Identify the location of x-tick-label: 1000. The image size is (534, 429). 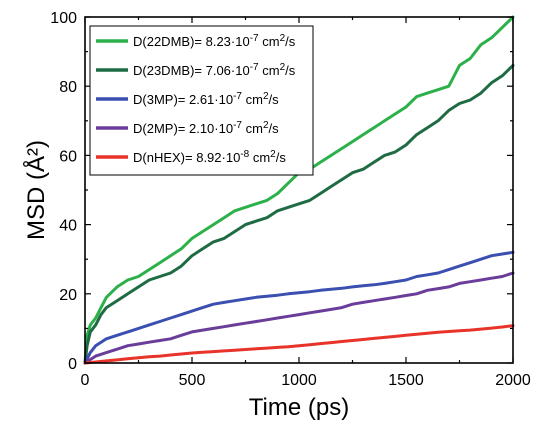
(299, 380).